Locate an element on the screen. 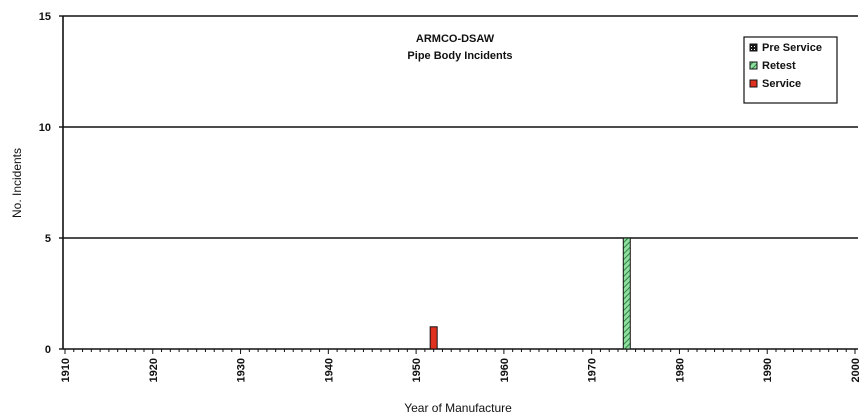 This screenshot has width=860, height=417. chart-subtitle: Pipe Body Incidents is located at coordinates (459, 56).